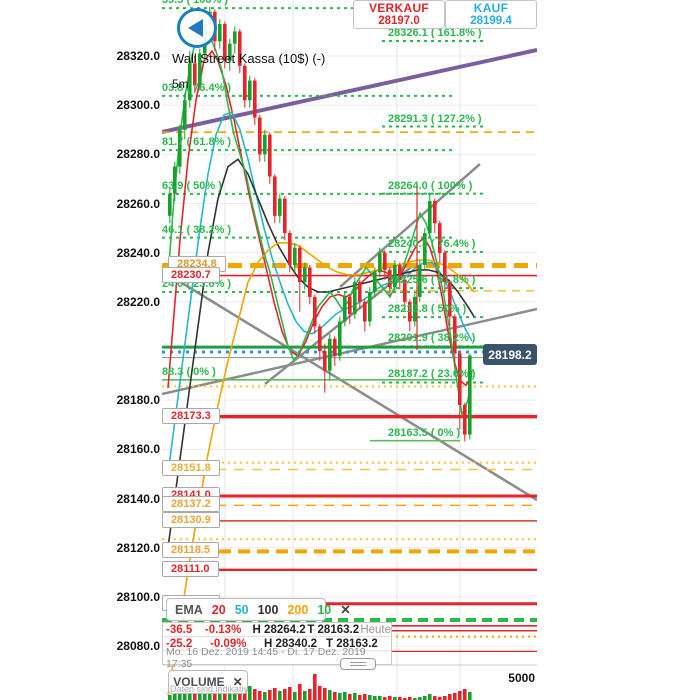 The width and height of the screenshot is (700, 700). What do you see at coordinates (208, 682) in the screenshot?
I see `volume-indicator-legend: VOLUME ✕` at bounding box center [208, 682].